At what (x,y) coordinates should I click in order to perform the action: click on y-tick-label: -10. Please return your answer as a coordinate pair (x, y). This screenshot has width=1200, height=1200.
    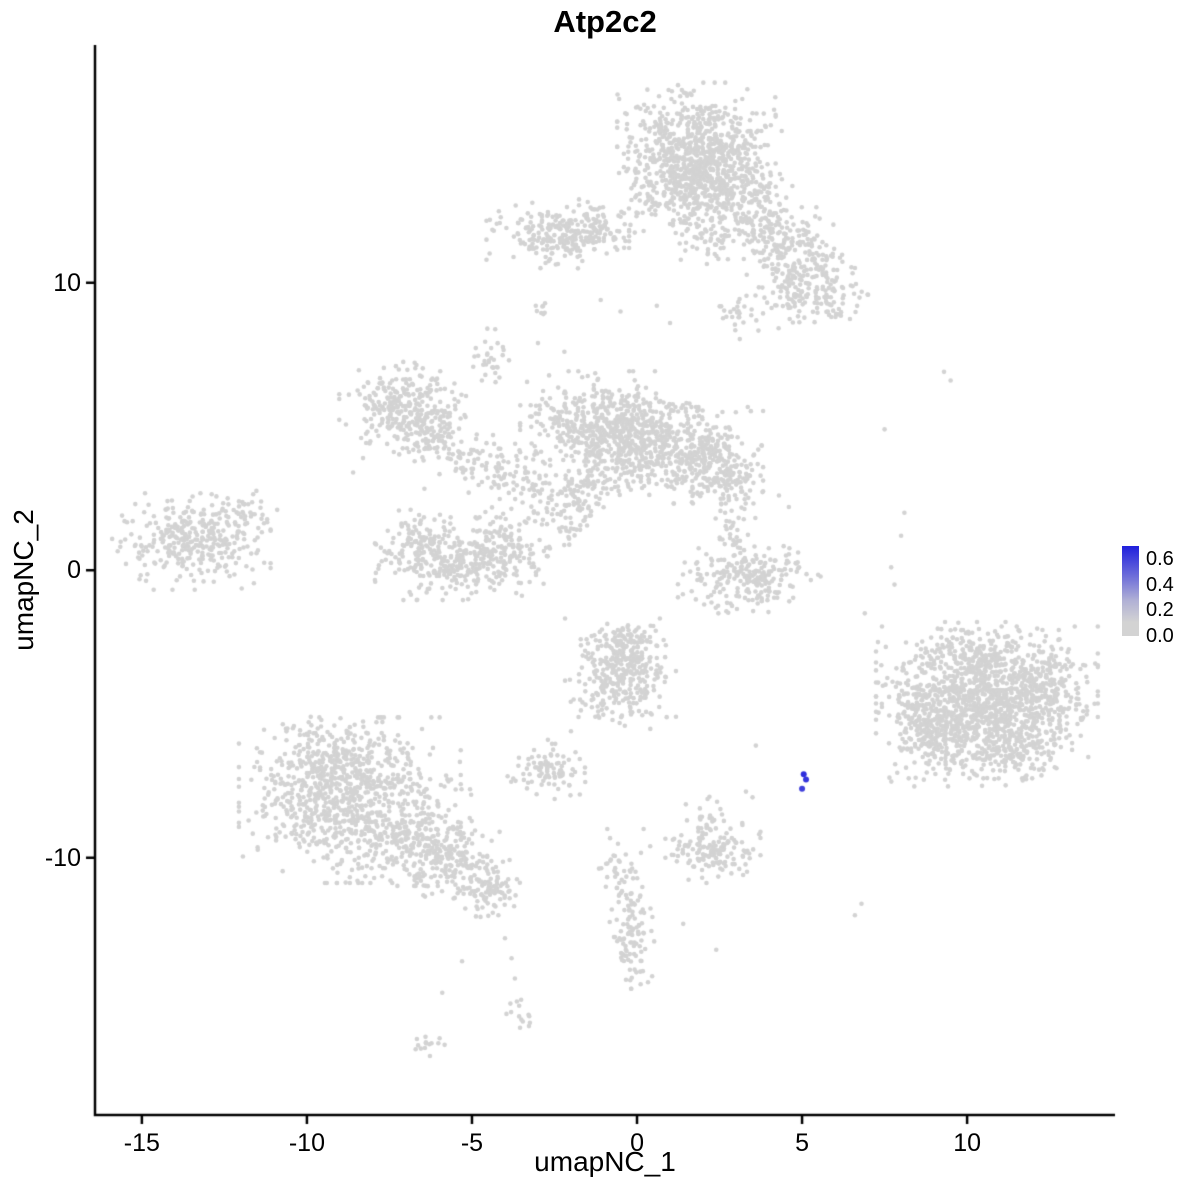
    Looking at the image, I should click on (62, 857).